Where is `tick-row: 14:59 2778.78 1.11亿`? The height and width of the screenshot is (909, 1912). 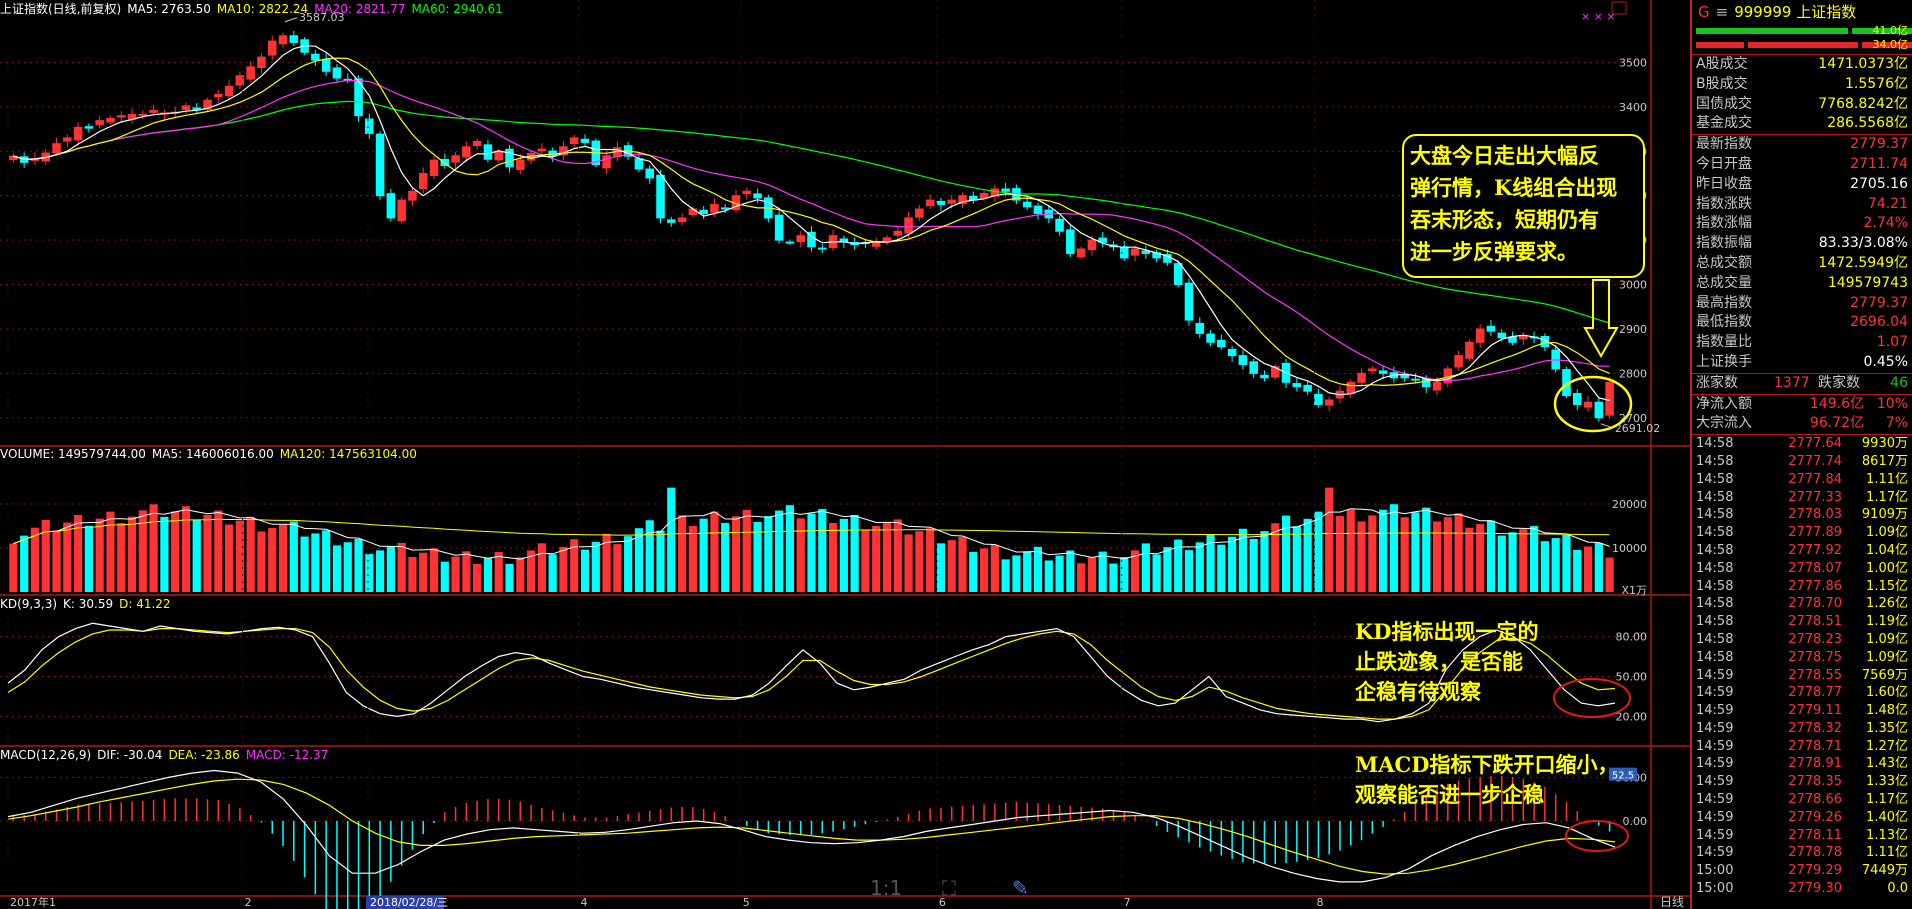
tick-row: 14:59 2778.78 1.11亿 is located at coordinates (1802, 853).